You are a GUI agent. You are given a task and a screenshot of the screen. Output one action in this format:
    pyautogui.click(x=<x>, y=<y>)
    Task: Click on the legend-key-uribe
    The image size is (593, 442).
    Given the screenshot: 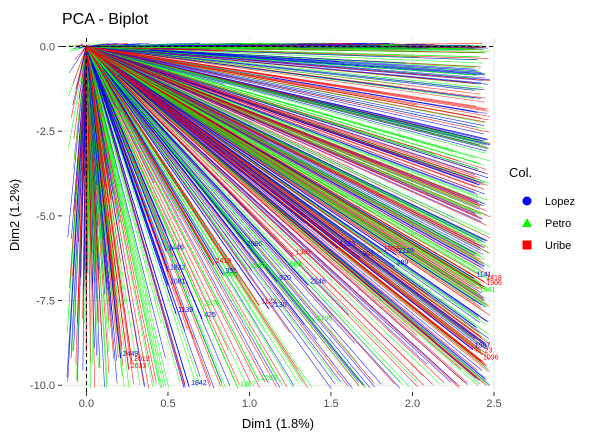 What is the action you would take?
    pyautogui.click(x=527, y=245)
    